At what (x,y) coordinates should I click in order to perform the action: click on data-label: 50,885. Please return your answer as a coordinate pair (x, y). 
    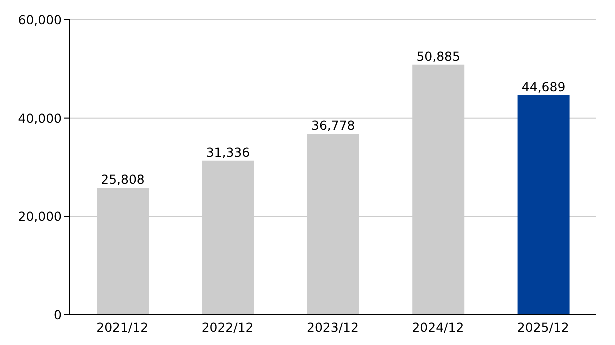
    Looking at the image, I should click on (438, 56).